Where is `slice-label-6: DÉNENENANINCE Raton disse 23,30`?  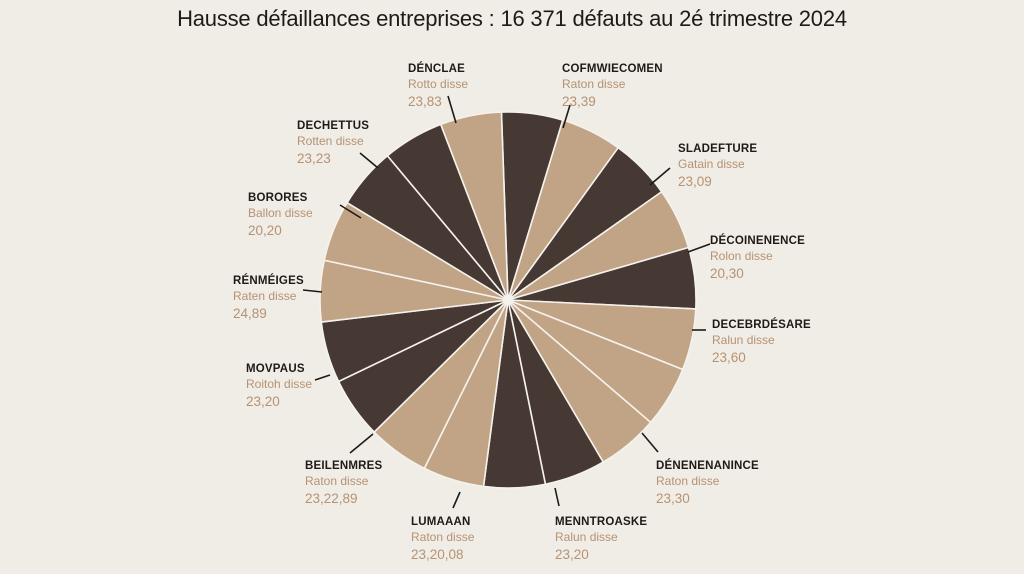 slice-label-6: DÉNENENANINCE Raton disse 23,30 is located at coordinates (707, 482).